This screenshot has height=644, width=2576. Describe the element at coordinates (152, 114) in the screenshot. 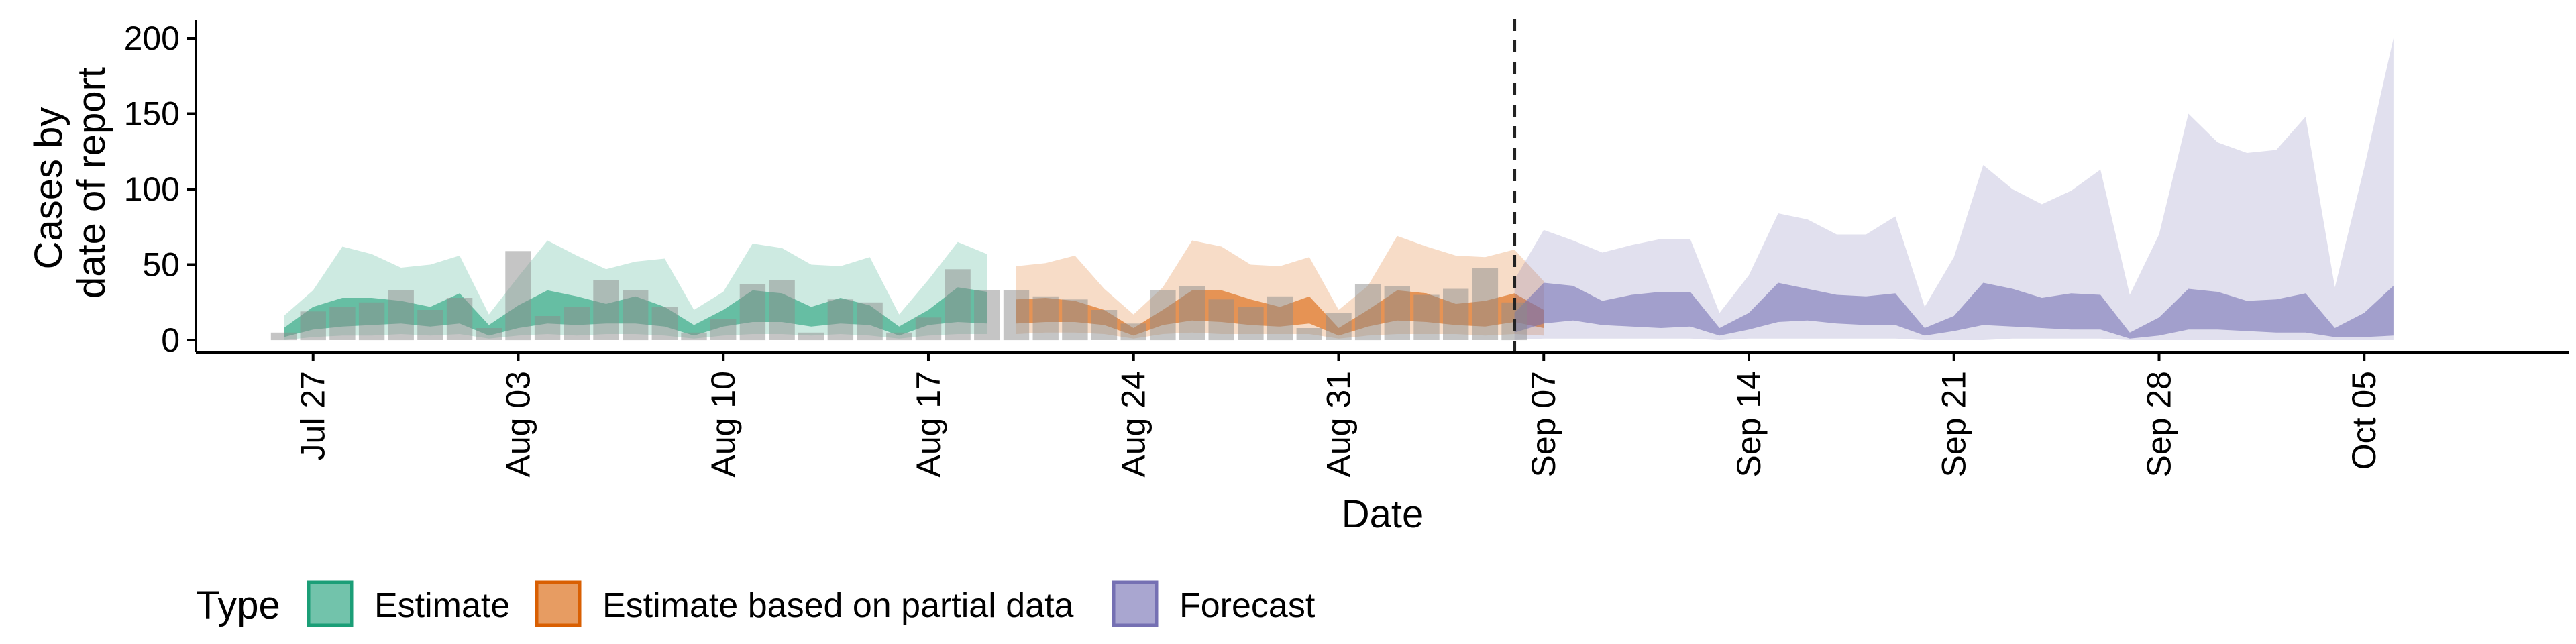

I see `y-tick-label: 150` at that location.